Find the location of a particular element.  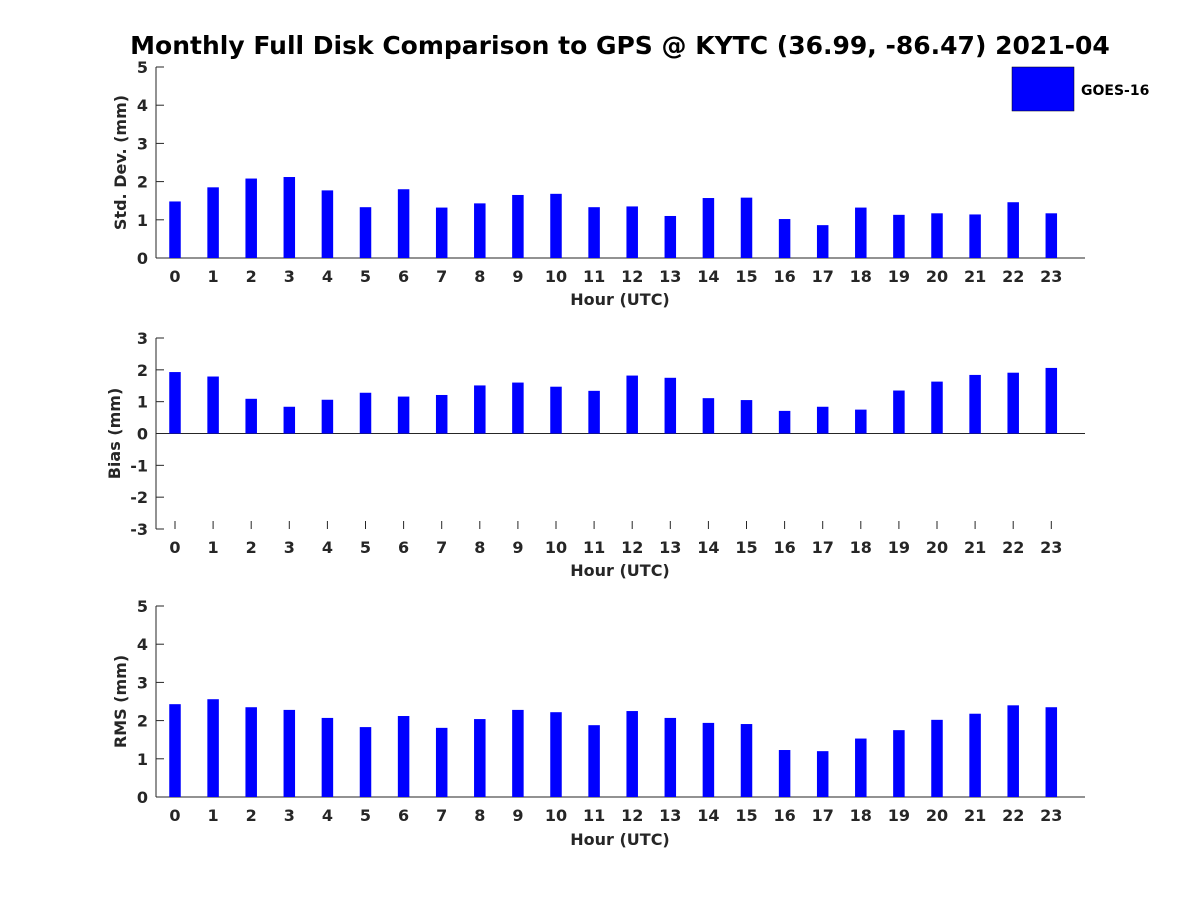

std-dev-x-tick-label: 7 is located at coordinates (441, 276).